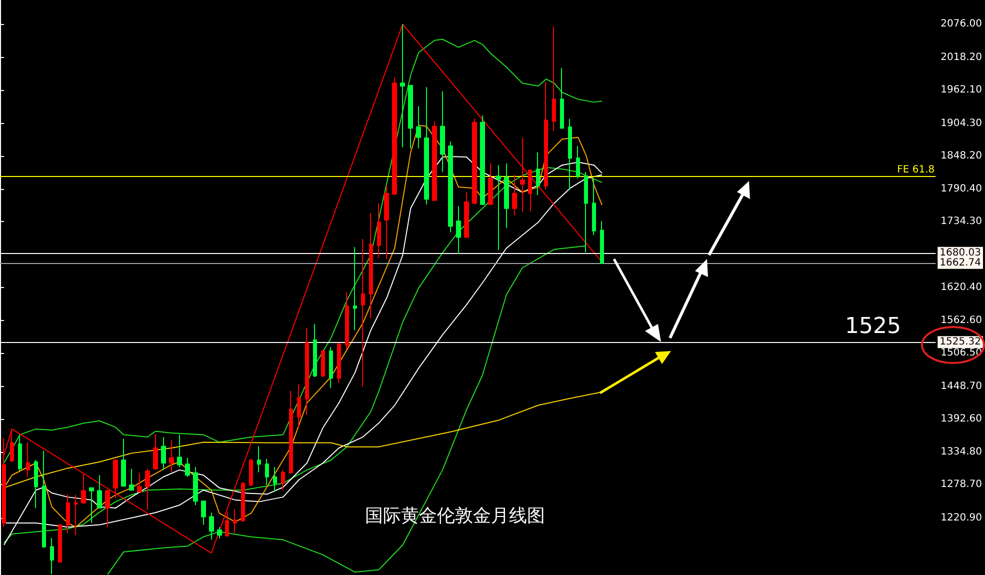  What do you see at coordinates (961, 156) in the screenshot?
I see `y-tick-label: 1848.20` at bounding box center [961, 156].